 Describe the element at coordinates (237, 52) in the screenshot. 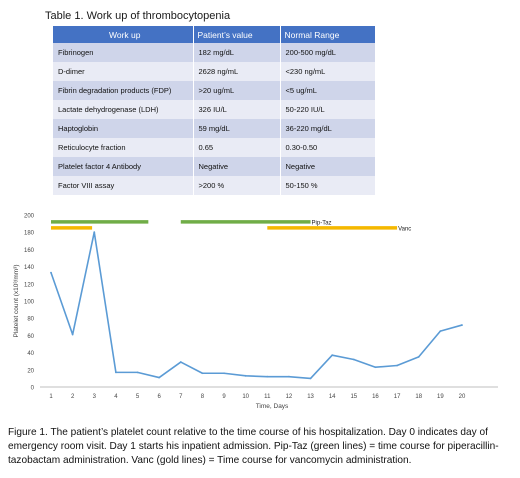

I see `cell-value: 182 mg/dL` at that location.